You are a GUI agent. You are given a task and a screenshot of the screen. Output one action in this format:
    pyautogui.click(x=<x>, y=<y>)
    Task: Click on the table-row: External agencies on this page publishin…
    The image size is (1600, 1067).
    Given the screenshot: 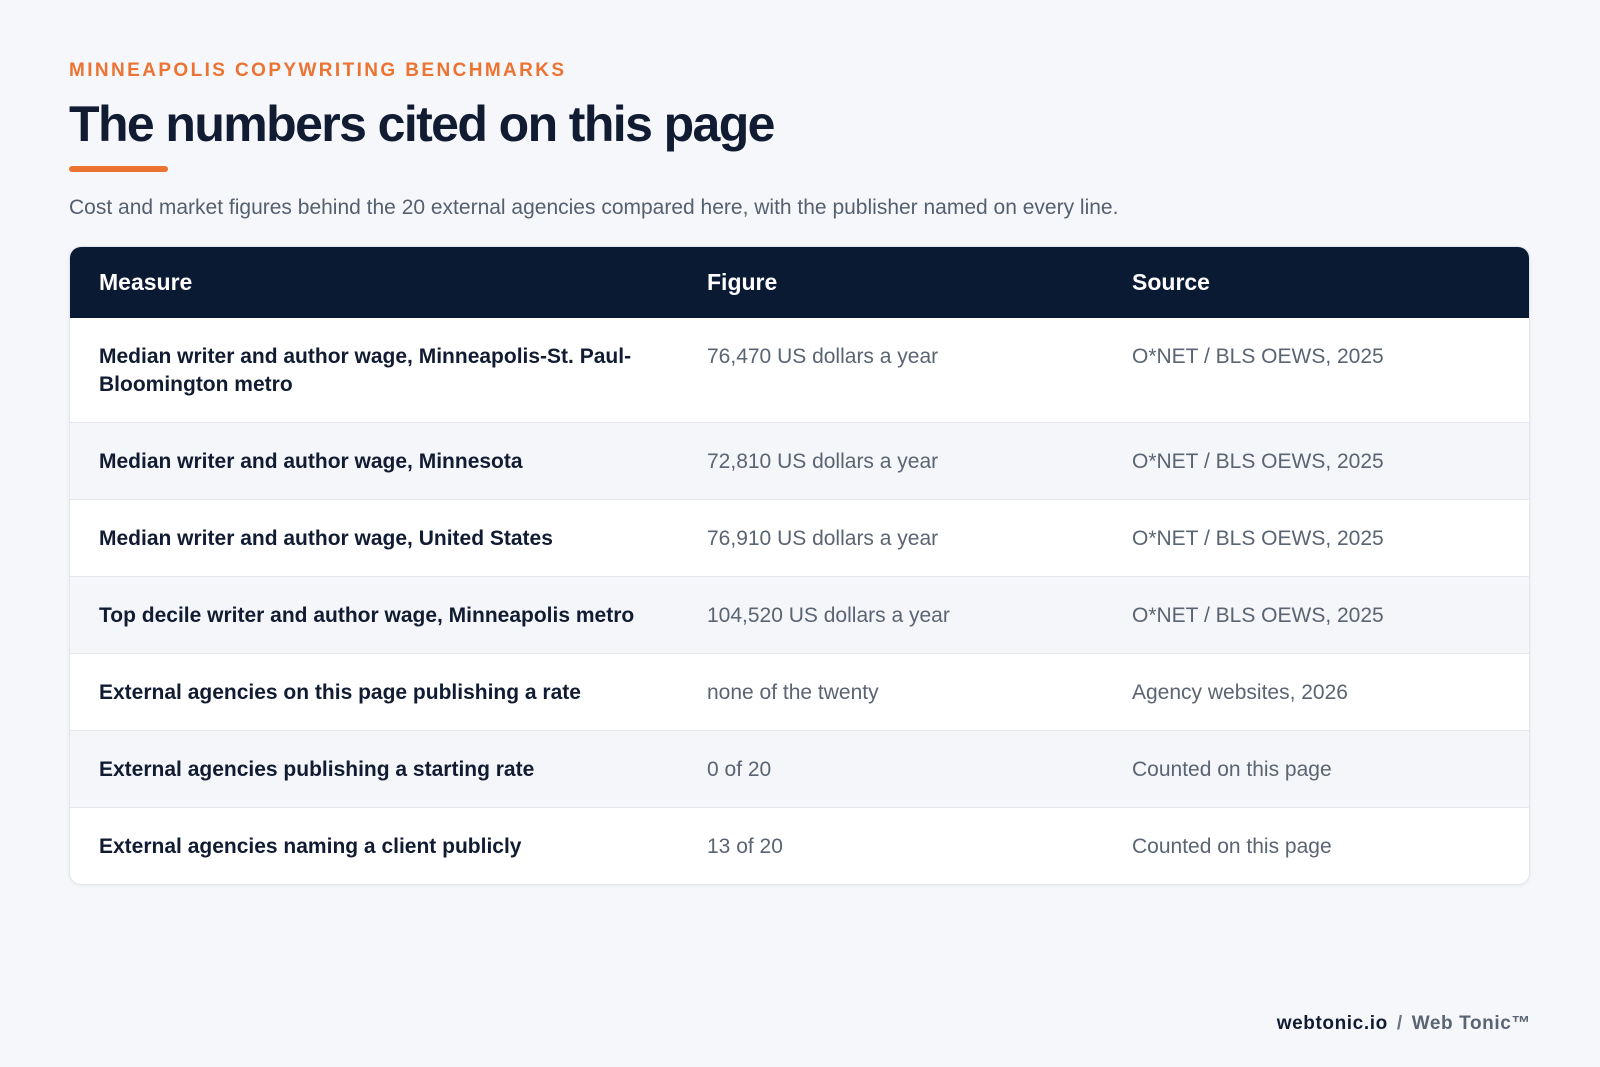 What is the action you would take?
    pyautogui.click(x=799, y=691)
    